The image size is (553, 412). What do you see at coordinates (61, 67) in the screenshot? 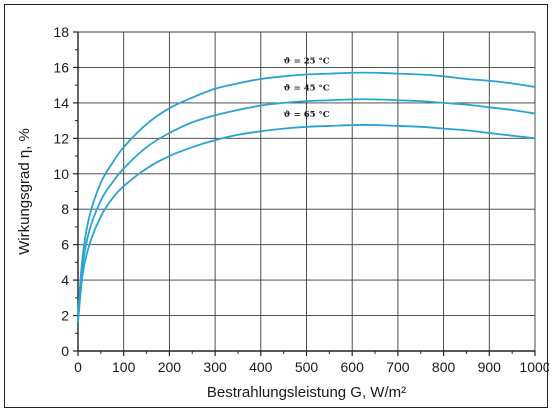
I see `y-tick-label: 16` at bounding box center [61, 67].